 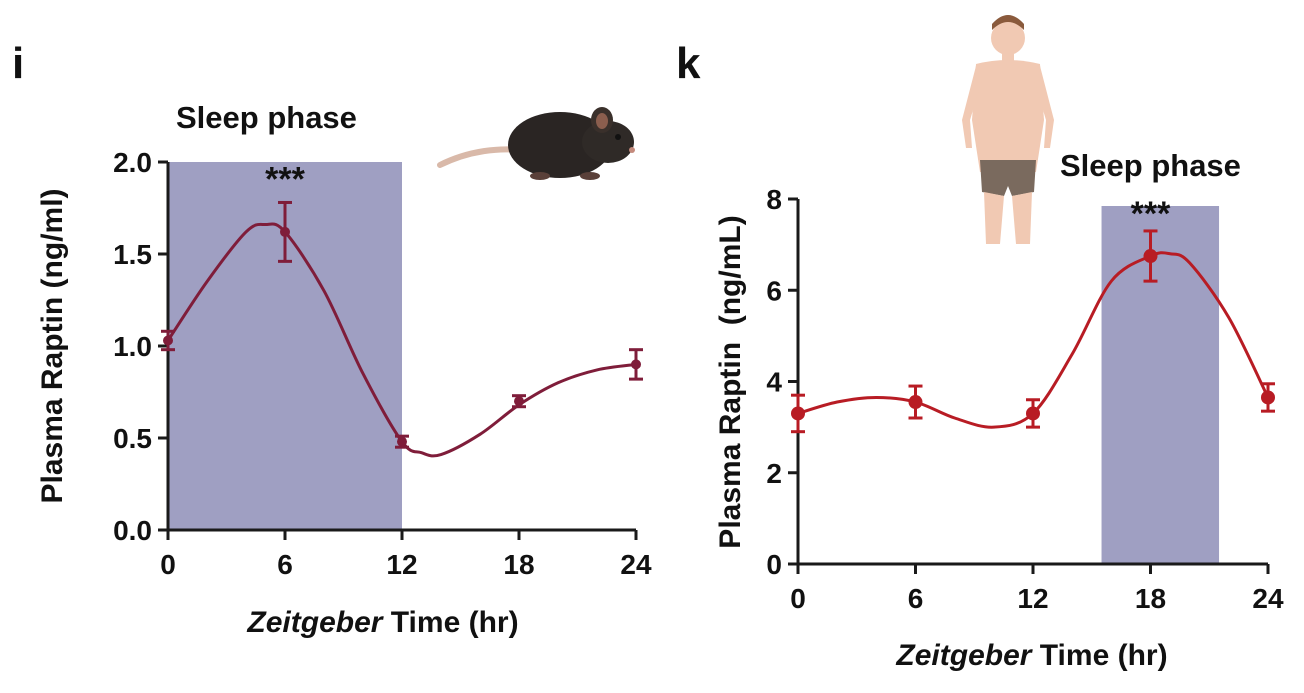 I want to click on panel-k-x-axis-label-italic: Zeitgeber, so click(x=964, y=655).